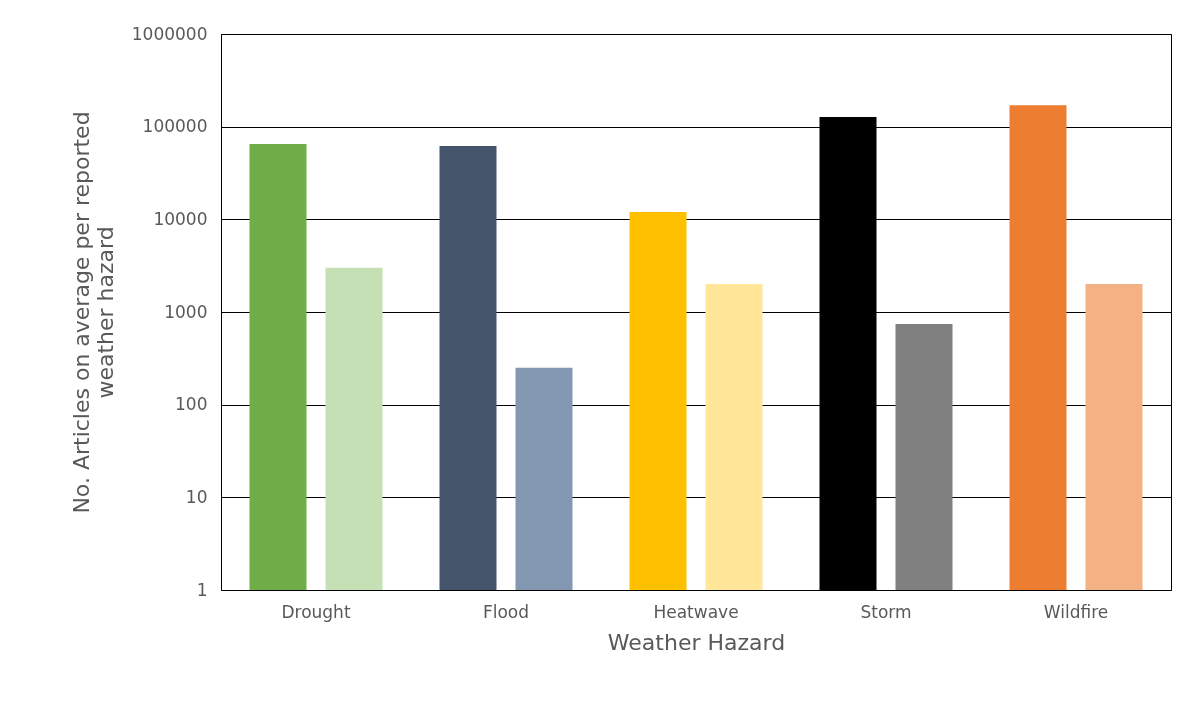  Describe the element at coordinates (696, 611) in the screenshot. I see `x-tick-label: Heatwave` at that location.